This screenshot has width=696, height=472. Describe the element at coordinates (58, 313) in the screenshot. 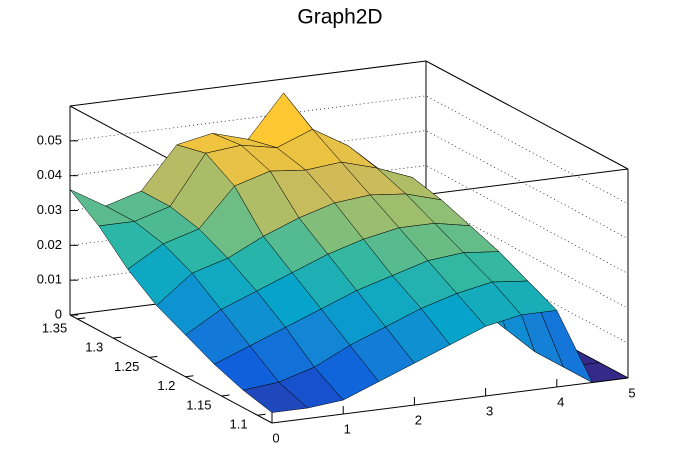

I see `z-tick-label: 0` at that location.